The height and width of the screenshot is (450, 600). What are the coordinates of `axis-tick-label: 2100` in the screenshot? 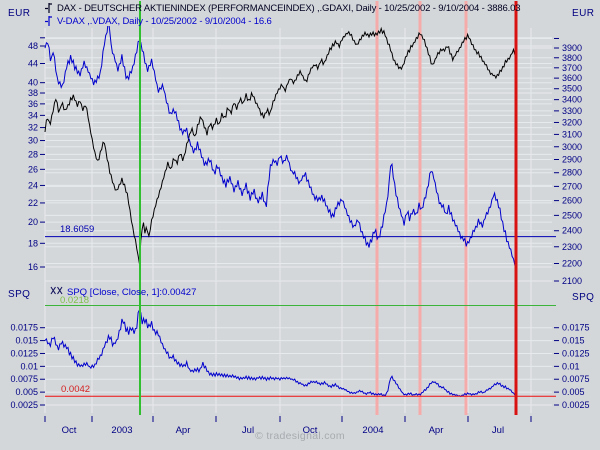 It's located at (572, 281).